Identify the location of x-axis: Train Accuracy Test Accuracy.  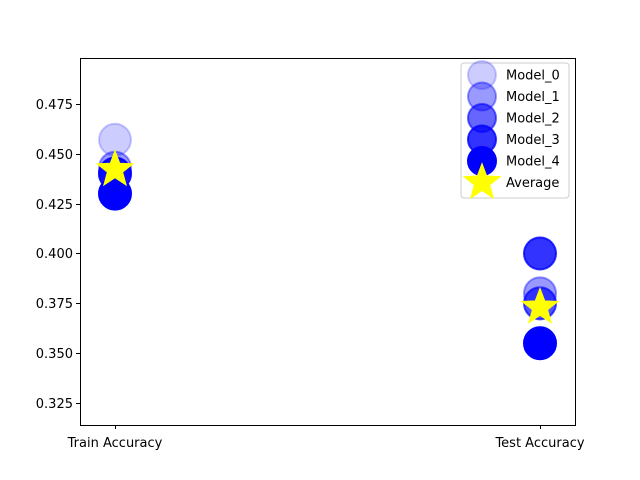
(326, 438).